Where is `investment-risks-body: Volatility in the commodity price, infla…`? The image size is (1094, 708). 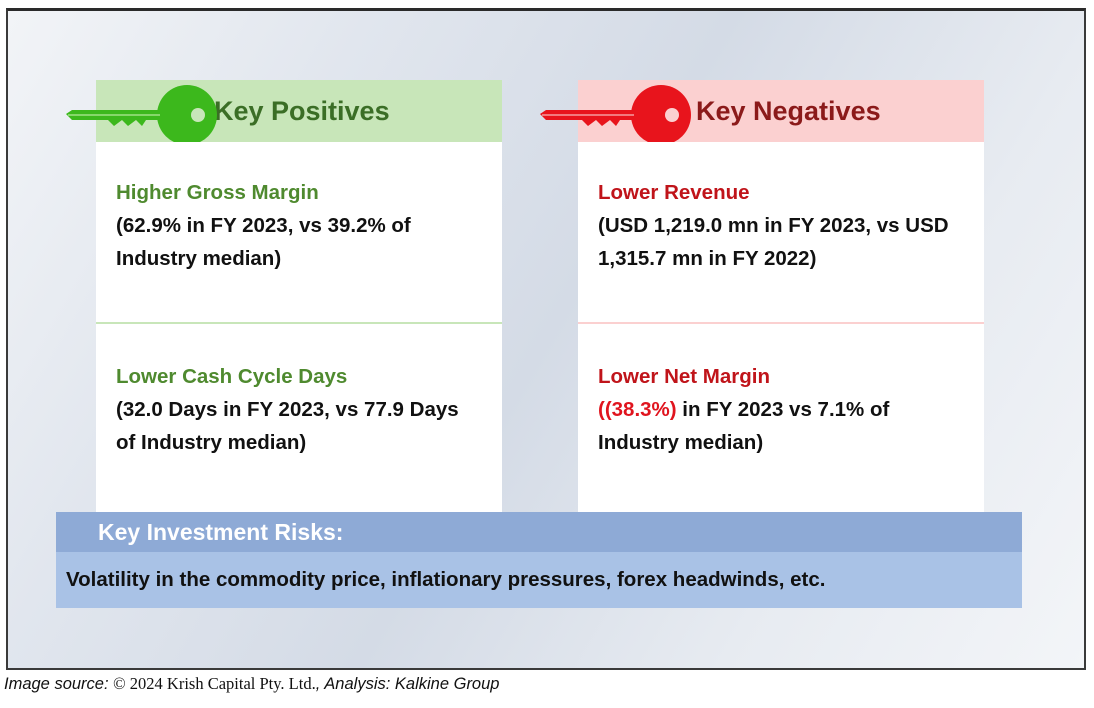
investment-risks-body: Volatility in the commodity price, infla… is located at coordinates (539, 580).